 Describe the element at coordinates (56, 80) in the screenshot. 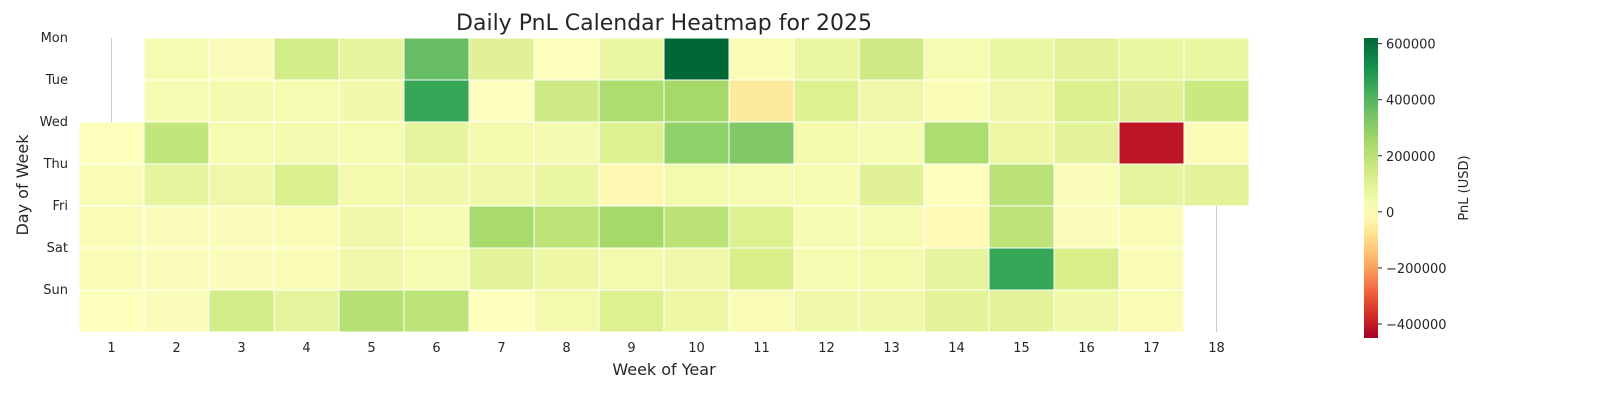

I see `y-tick-label: Tue` at that location.